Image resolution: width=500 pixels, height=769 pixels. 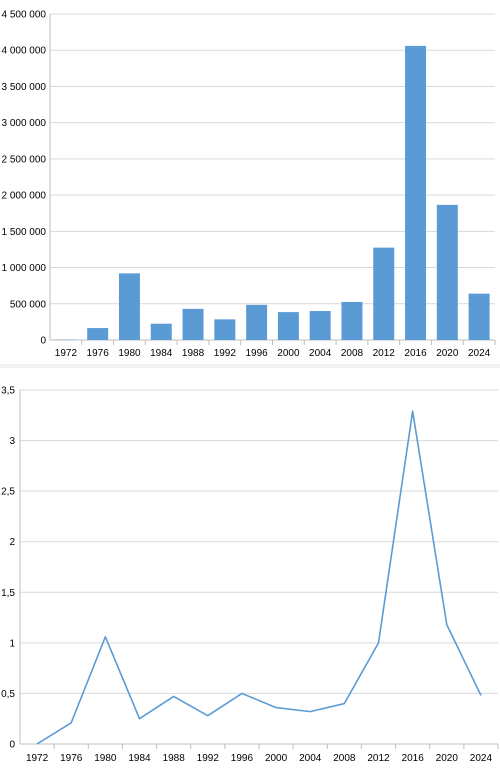 I want to click on bar-y-tick-label: 2 000 000, so click(x=24, y=196).